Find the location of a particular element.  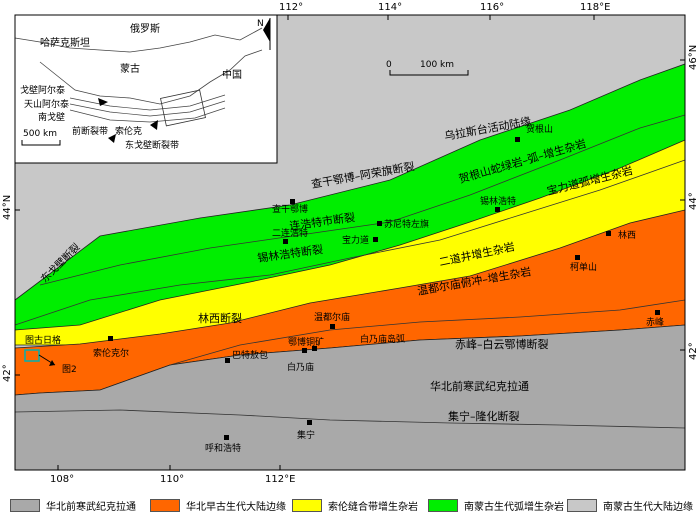

marker-kehuashan is located at coordinates (577, 257).